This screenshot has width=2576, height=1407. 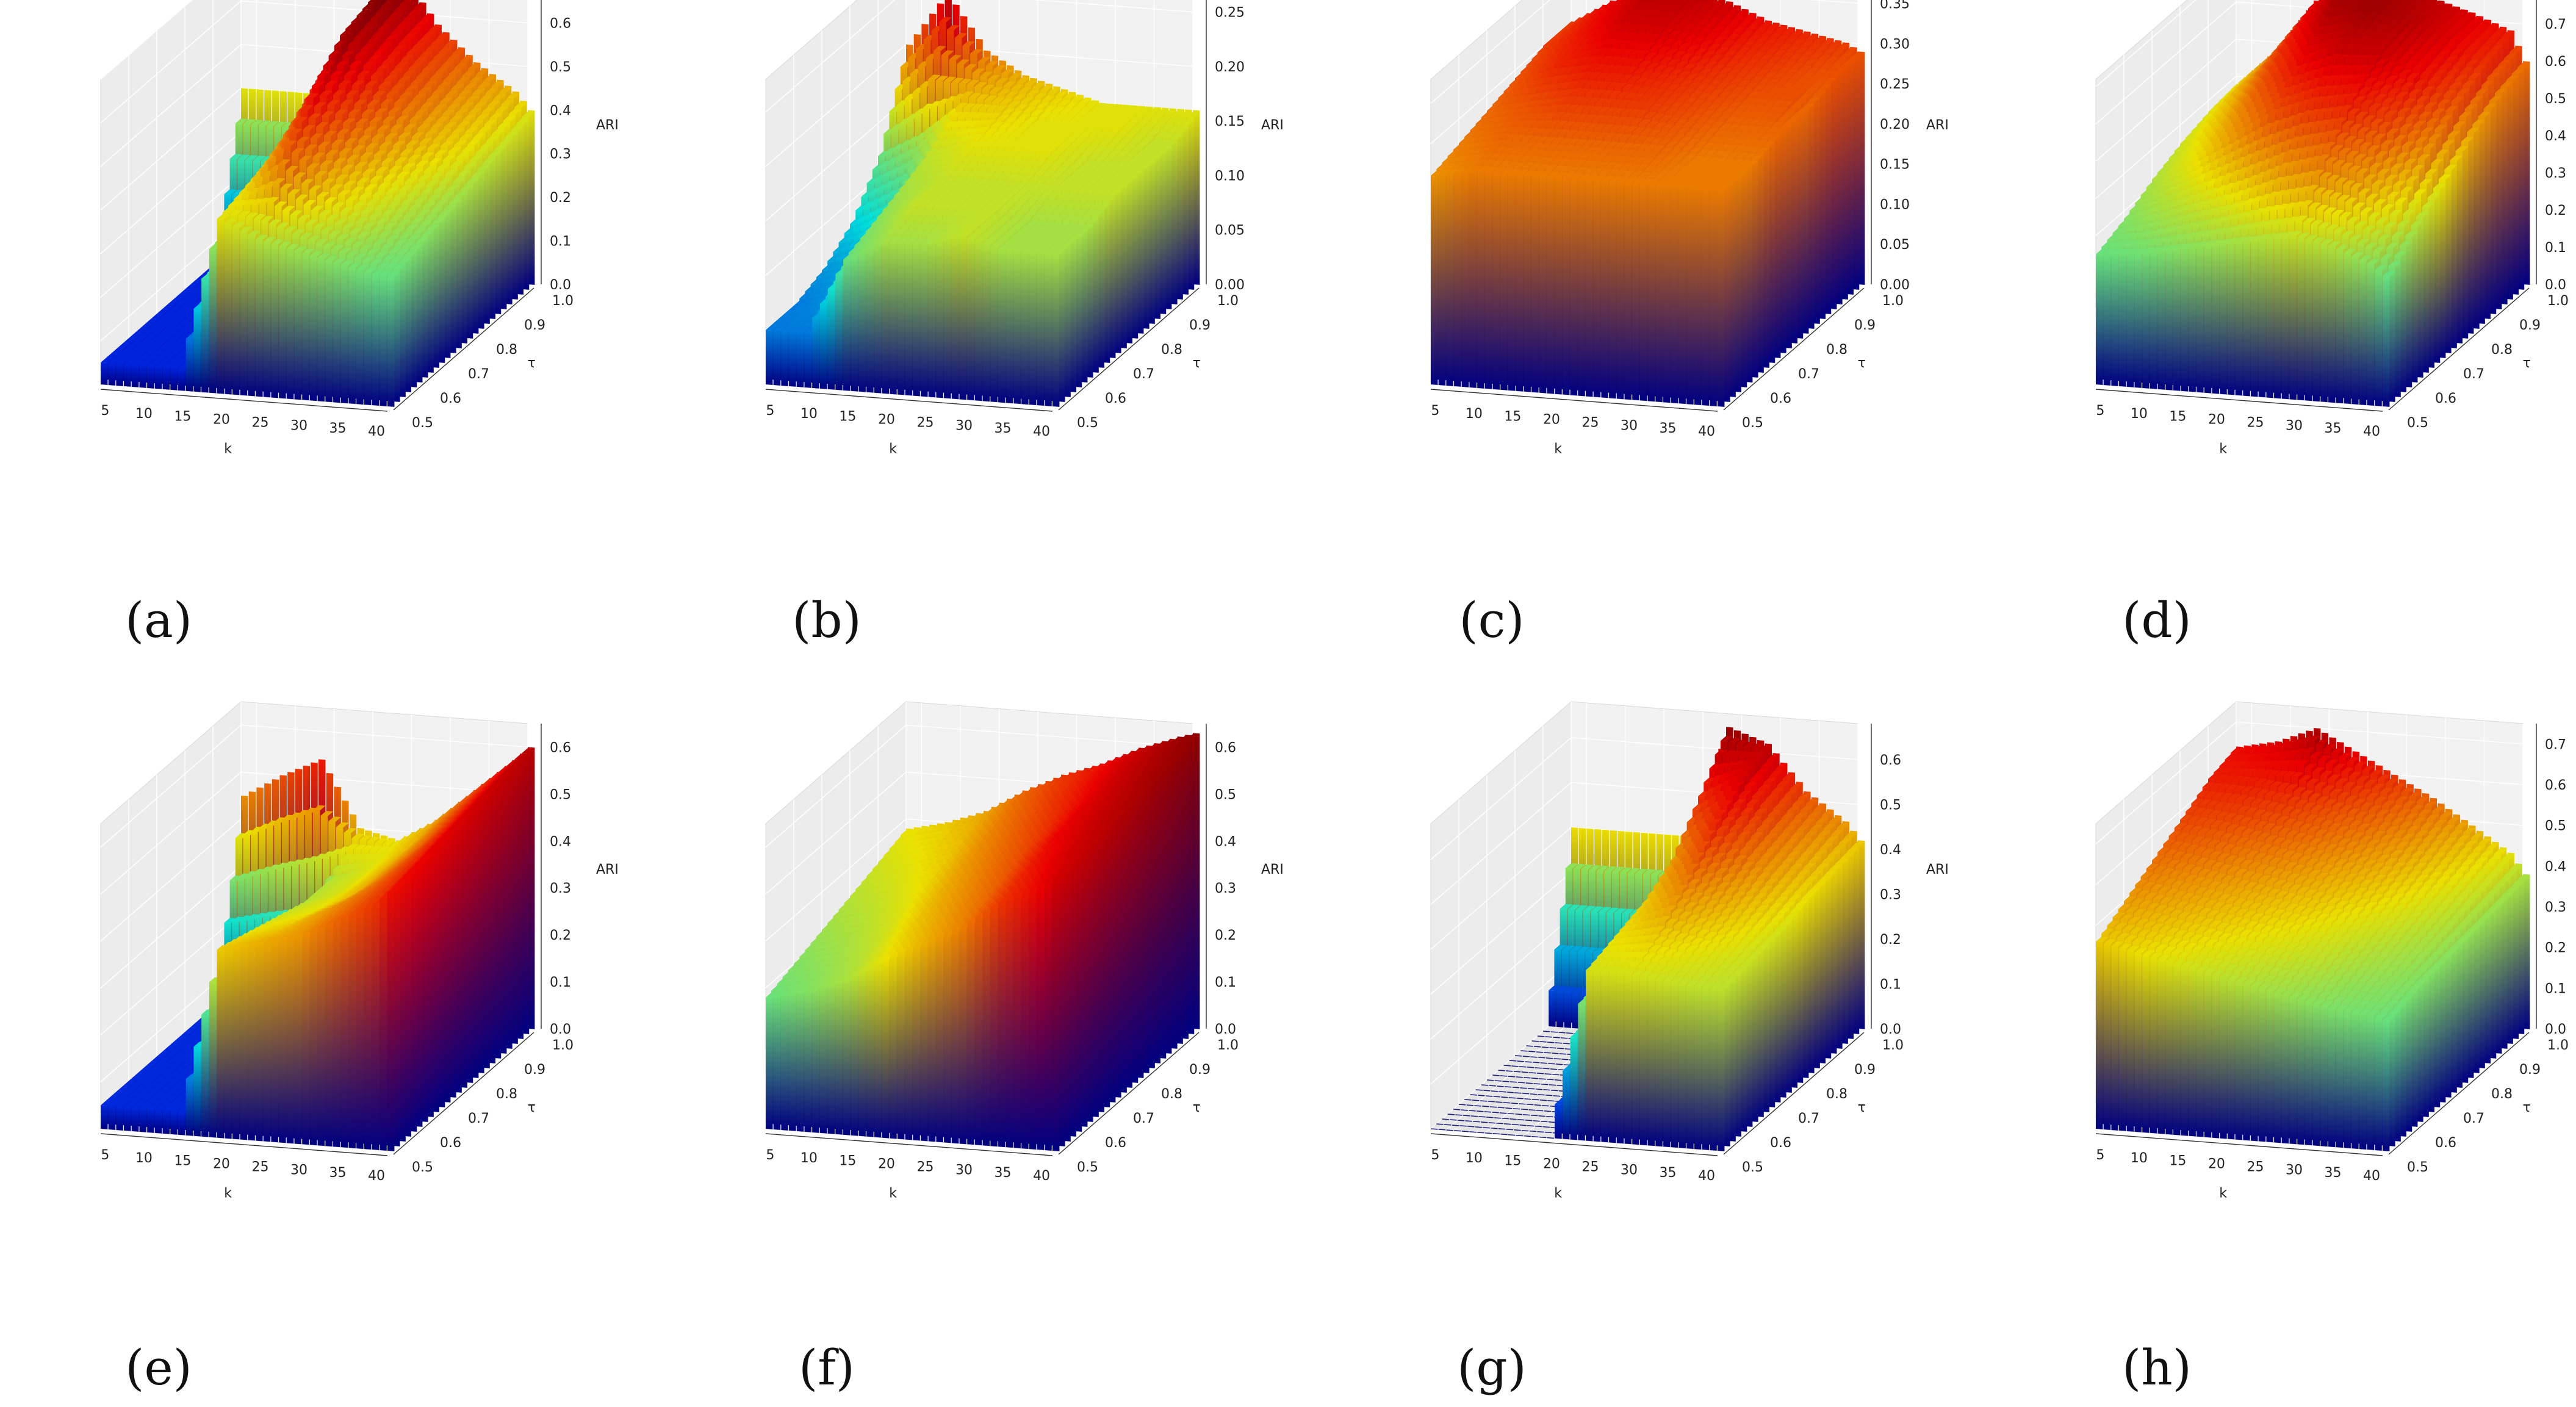 I want to click on x-axis-label: k, so click(x=228, y=449).